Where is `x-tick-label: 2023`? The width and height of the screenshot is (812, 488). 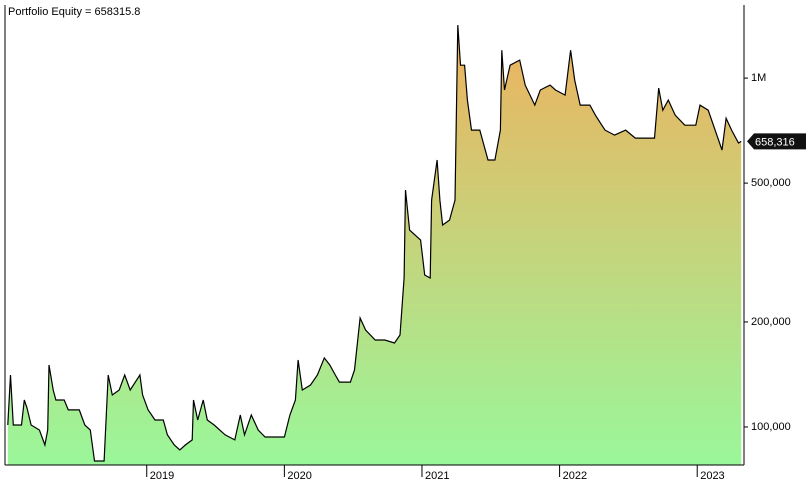 x-tick-label: 2023 is located at coordinates (712, 476).